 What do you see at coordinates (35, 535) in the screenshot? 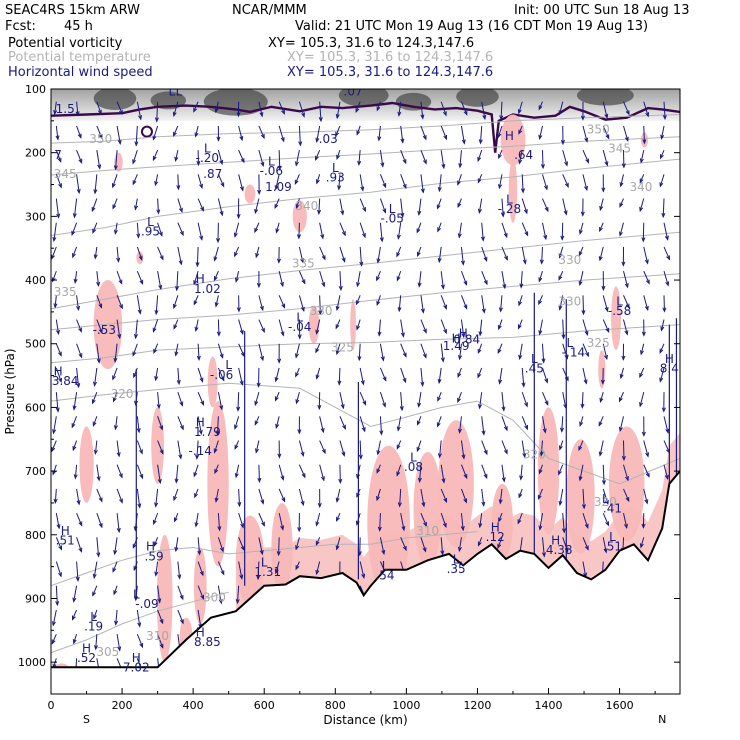
I see `y-tick-label: 800` at bounding box center [35, 535].